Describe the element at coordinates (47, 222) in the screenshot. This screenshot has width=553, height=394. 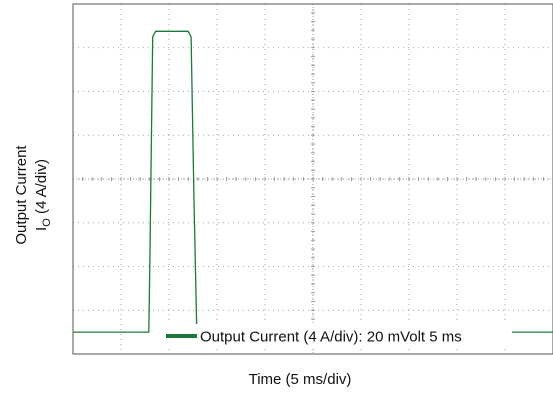
I see `y-axis-label-subscript: O` at that location.